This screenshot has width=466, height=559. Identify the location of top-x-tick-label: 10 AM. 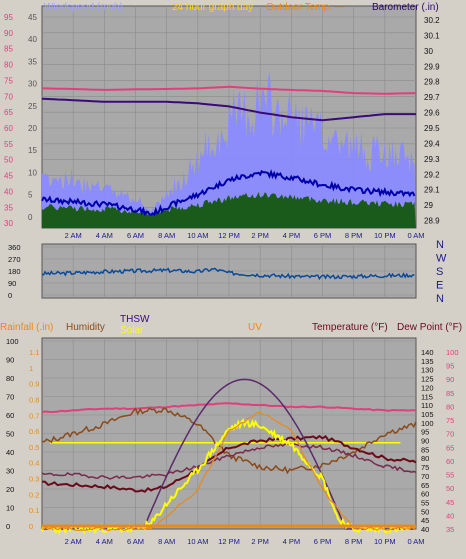
(197, 235).